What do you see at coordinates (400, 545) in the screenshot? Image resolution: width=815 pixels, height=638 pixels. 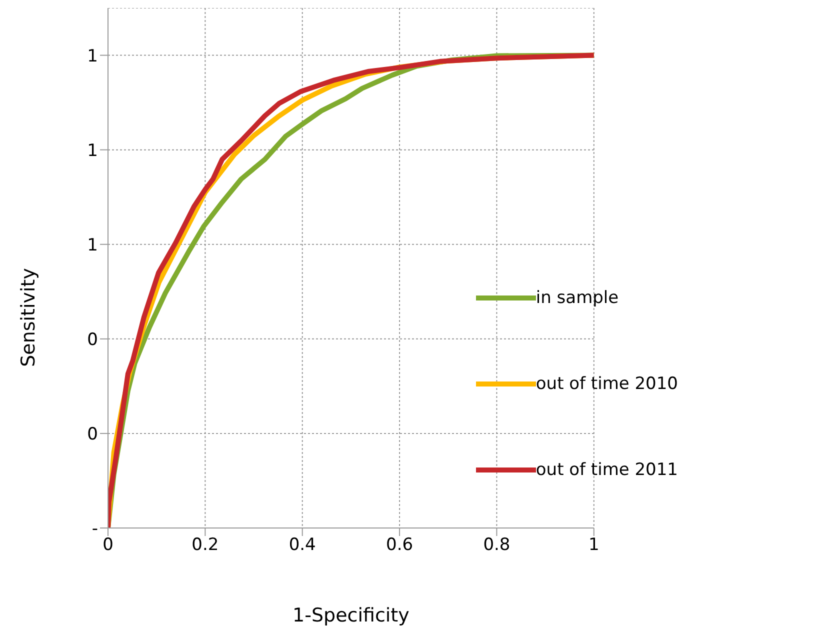 I see `x-tick-label: 0.6` at bounding box center [400, 545].